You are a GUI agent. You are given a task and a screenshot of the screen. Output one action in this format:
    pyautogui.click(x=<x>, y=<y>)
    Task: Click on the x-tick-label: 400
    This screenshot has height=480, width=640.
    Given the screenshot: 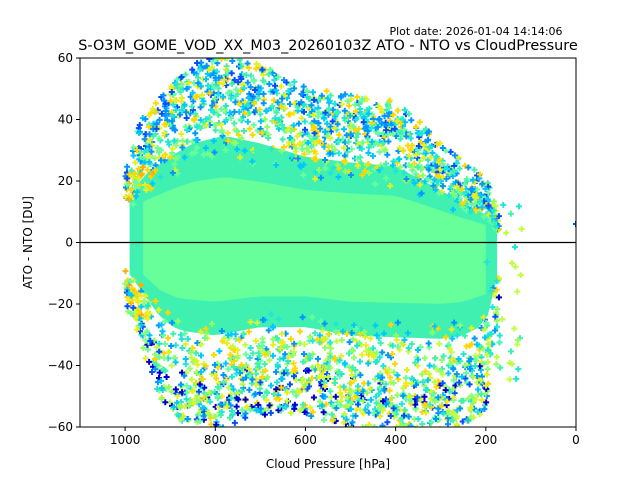 What is the action you would take?
    pyautogui.click(x=395, y=440)
    